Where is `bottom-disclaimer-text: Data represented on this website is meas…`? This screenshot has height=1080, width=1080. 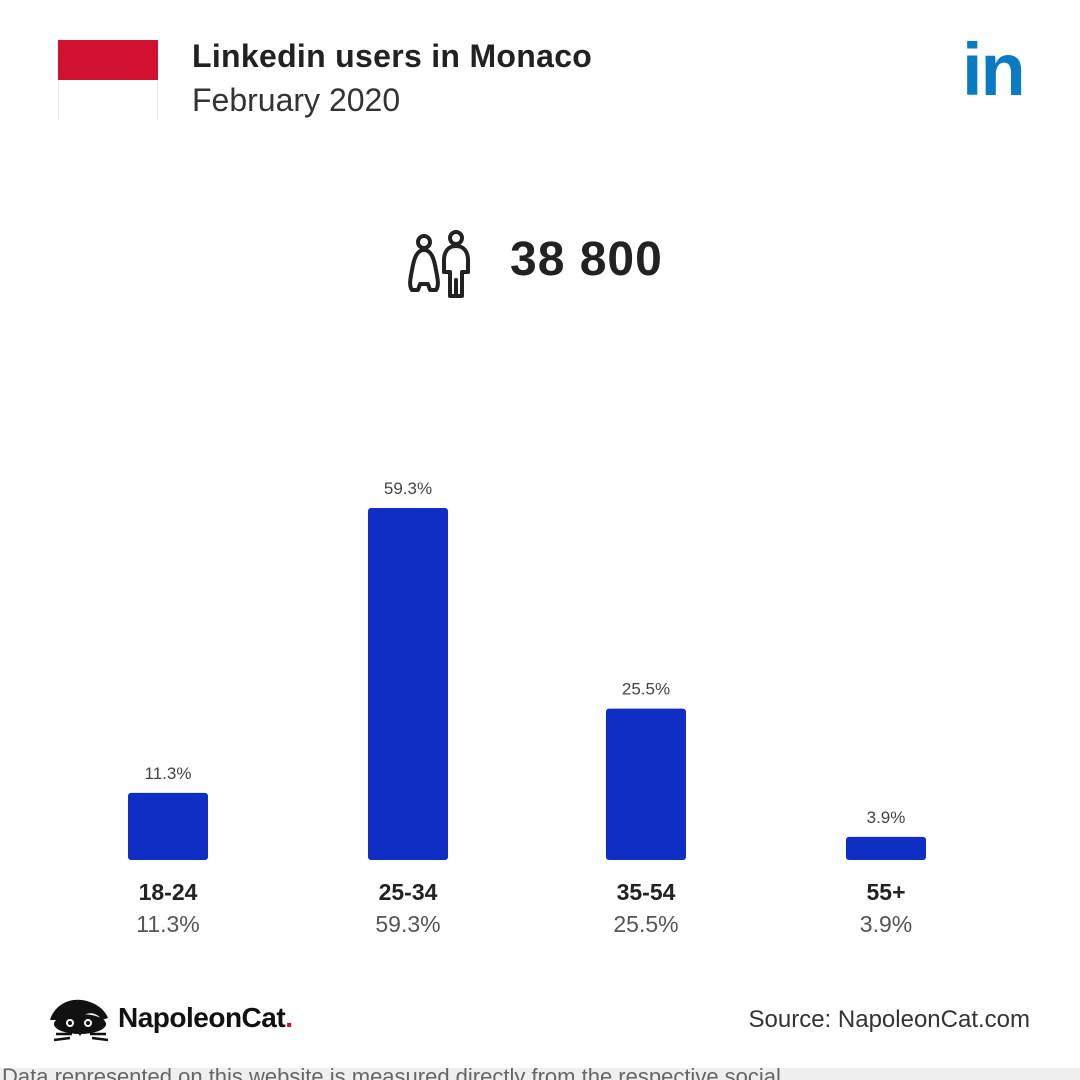 bottom-disclaimer-text: Data represented on this website is meas… is located at coordinates (391, 1074).